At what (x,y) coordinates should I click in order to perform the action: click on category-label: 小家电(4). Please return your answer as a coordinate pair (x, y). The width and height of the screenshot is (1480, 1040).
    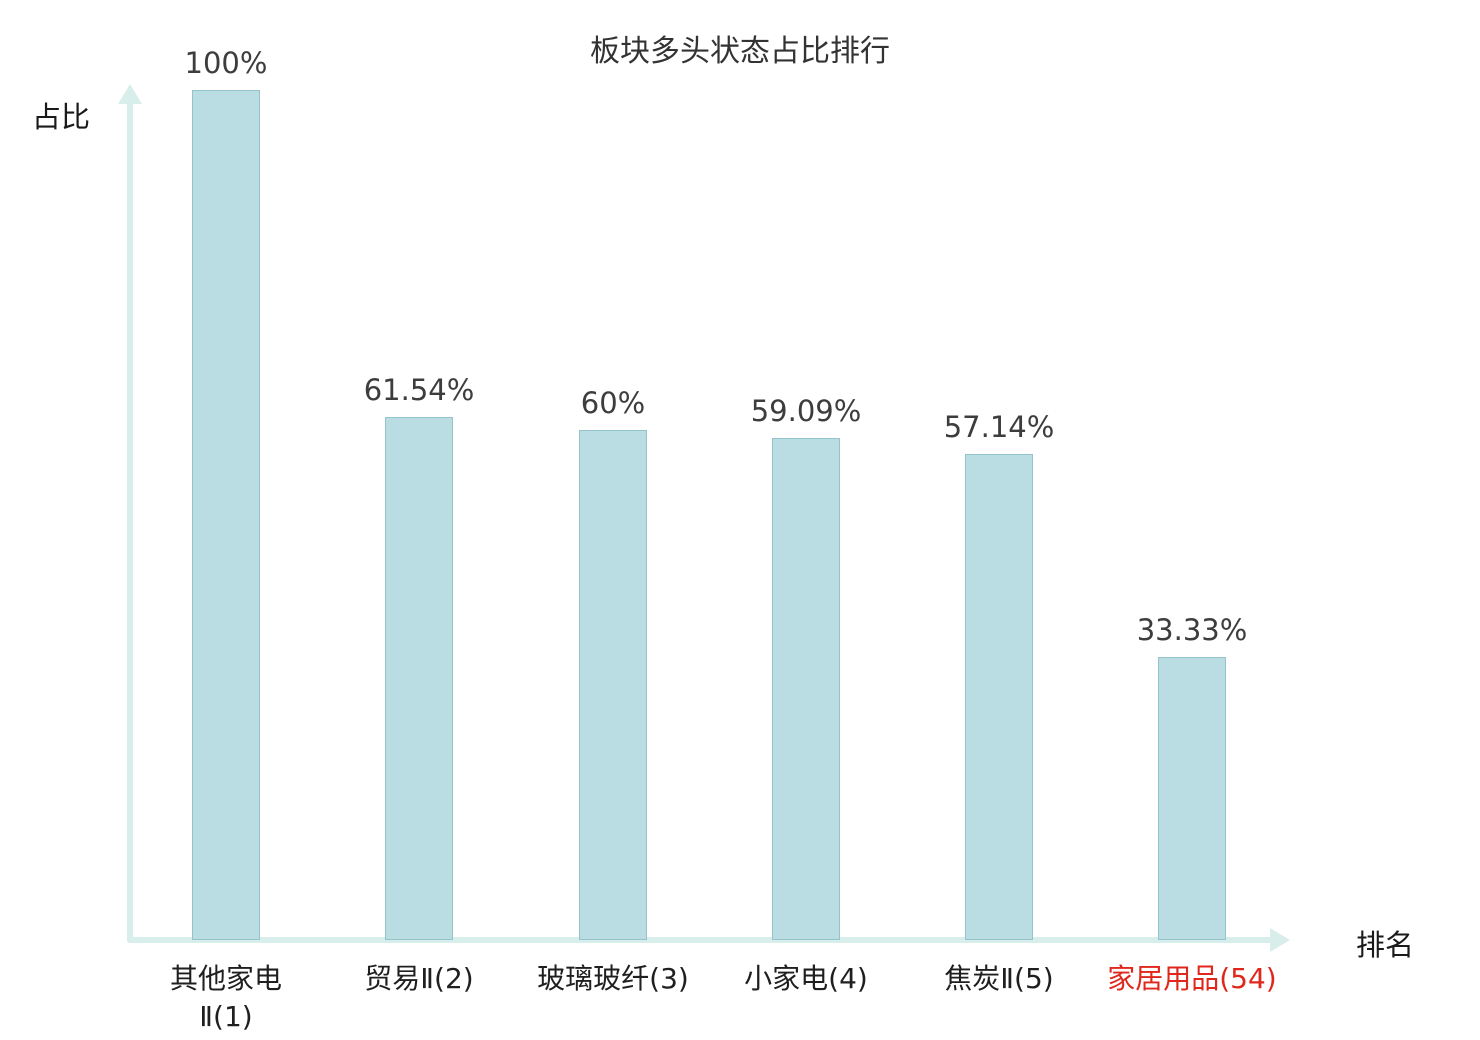
    Looking at the image, I should click on (806, 979).